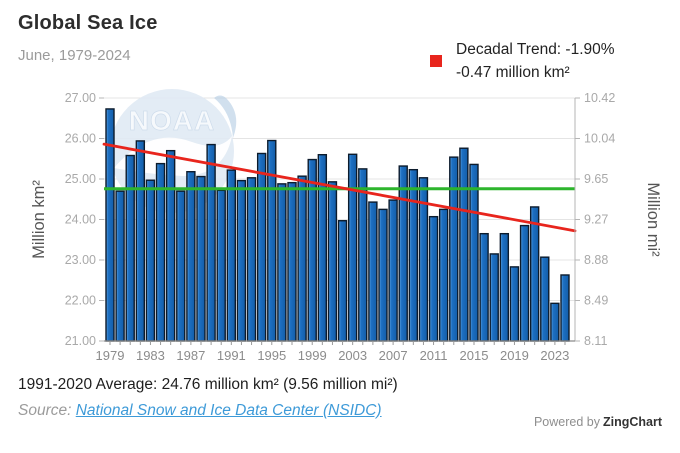 Image resolution: width=680 pixels, height=453 pixels. What do you see at coordinates (393, 355) in the screenshot?
I see `x-axis-tick-label: 2007` at bounding box center [393, 355].